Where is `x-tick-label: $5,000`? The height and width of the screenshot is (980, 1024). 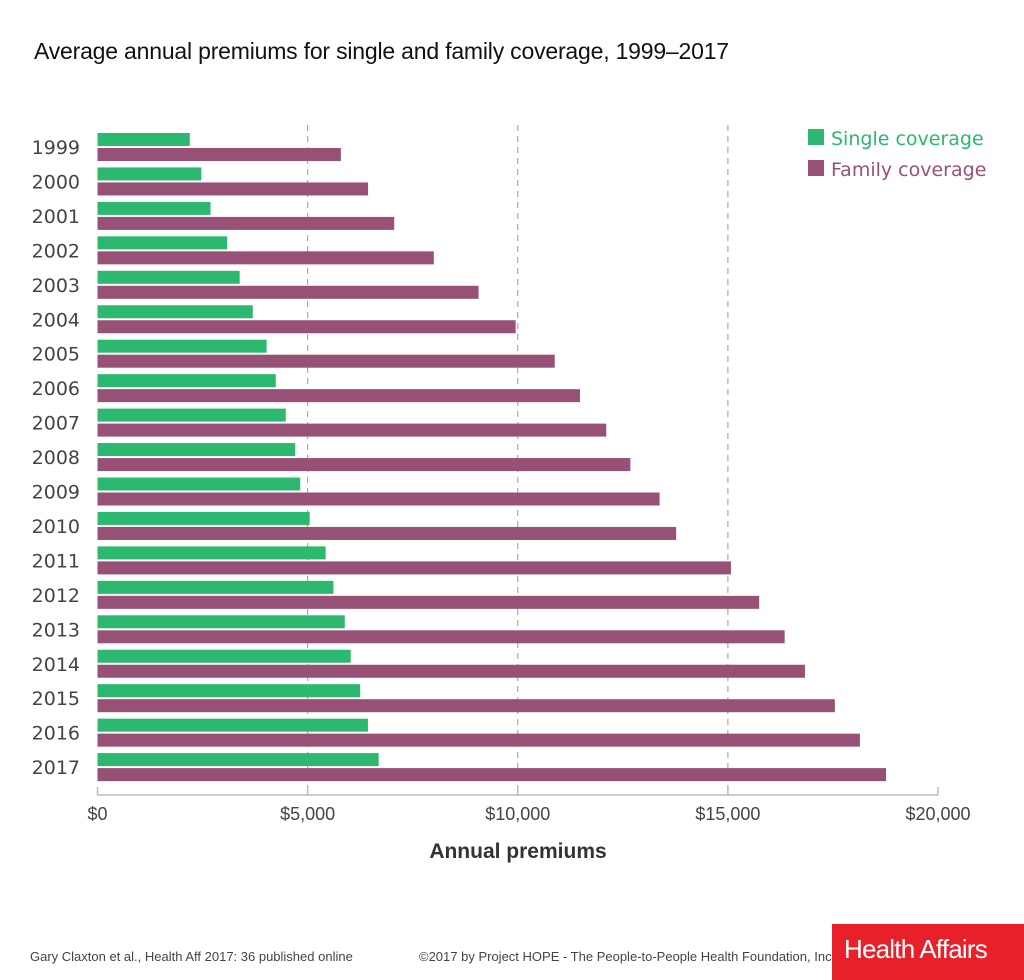
x-tick-label: $5,000 is located at coordinates (307, 814).